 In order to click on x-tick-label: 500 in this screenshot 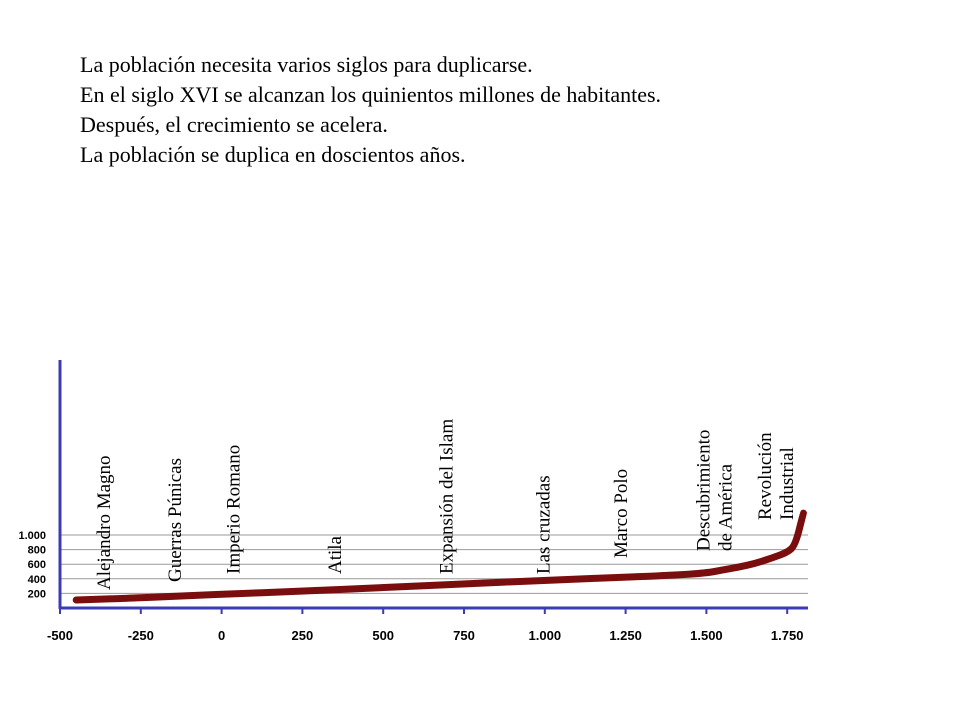, I will do `click(383, 635)`.